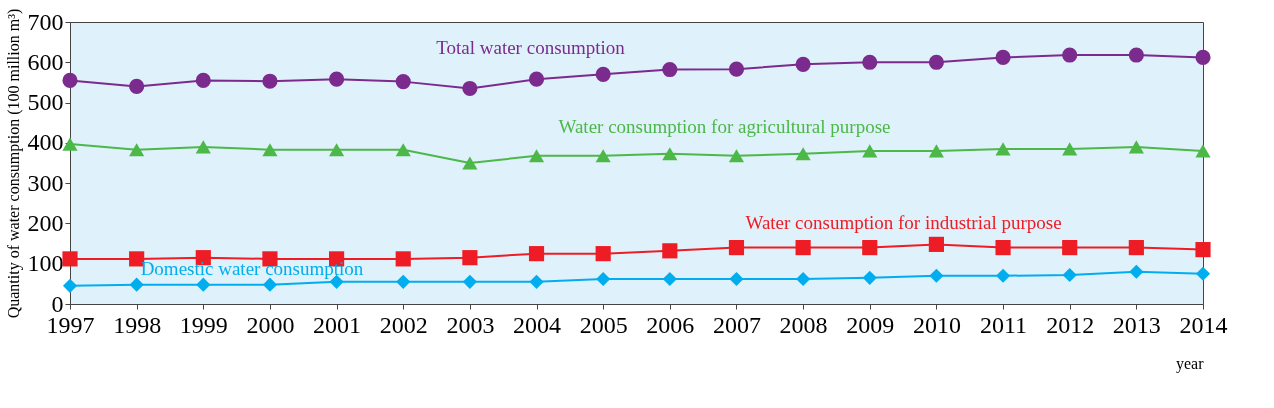 The image size is (1274, 408). Describe the element at coordinates (1136, 324) in the screenshot. I see `x-tick-label: 2013` at that location.